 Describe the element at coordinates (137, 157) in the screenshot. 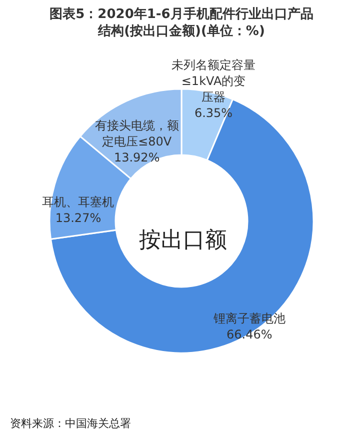

I see `data-label: 13.92%` at that location.